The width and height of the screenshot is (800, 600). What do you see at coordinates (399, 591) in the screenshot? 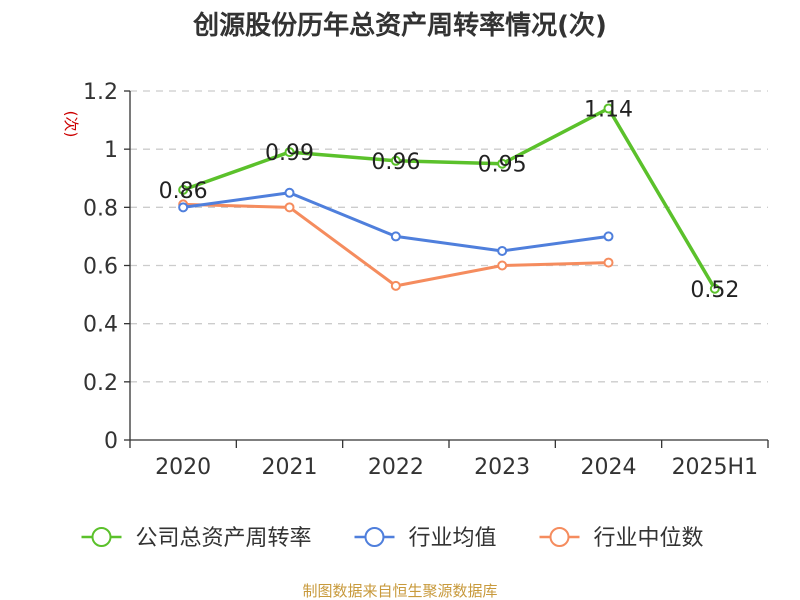
I see `source-note: 制图数据来自恒生聚源数据库` at bounding box center [399, 591].